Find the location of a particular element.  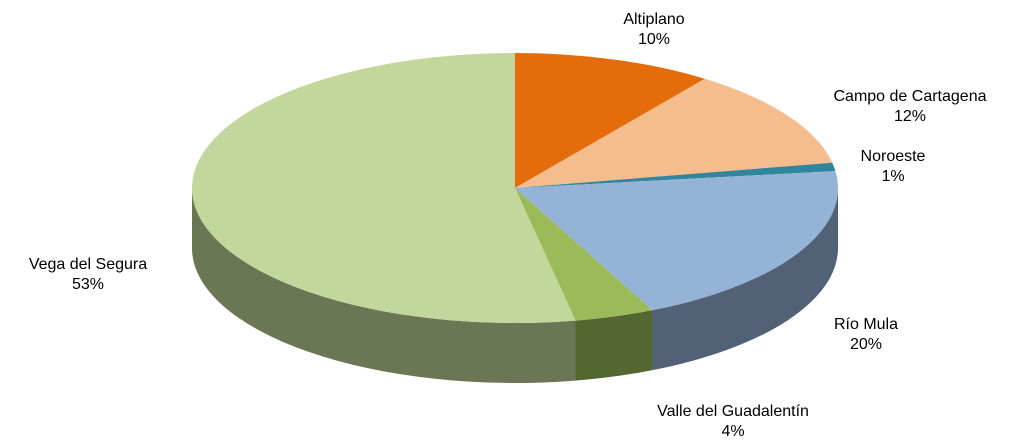

slice-label: Campo de Cartagena is located at coordinates (910, 96).